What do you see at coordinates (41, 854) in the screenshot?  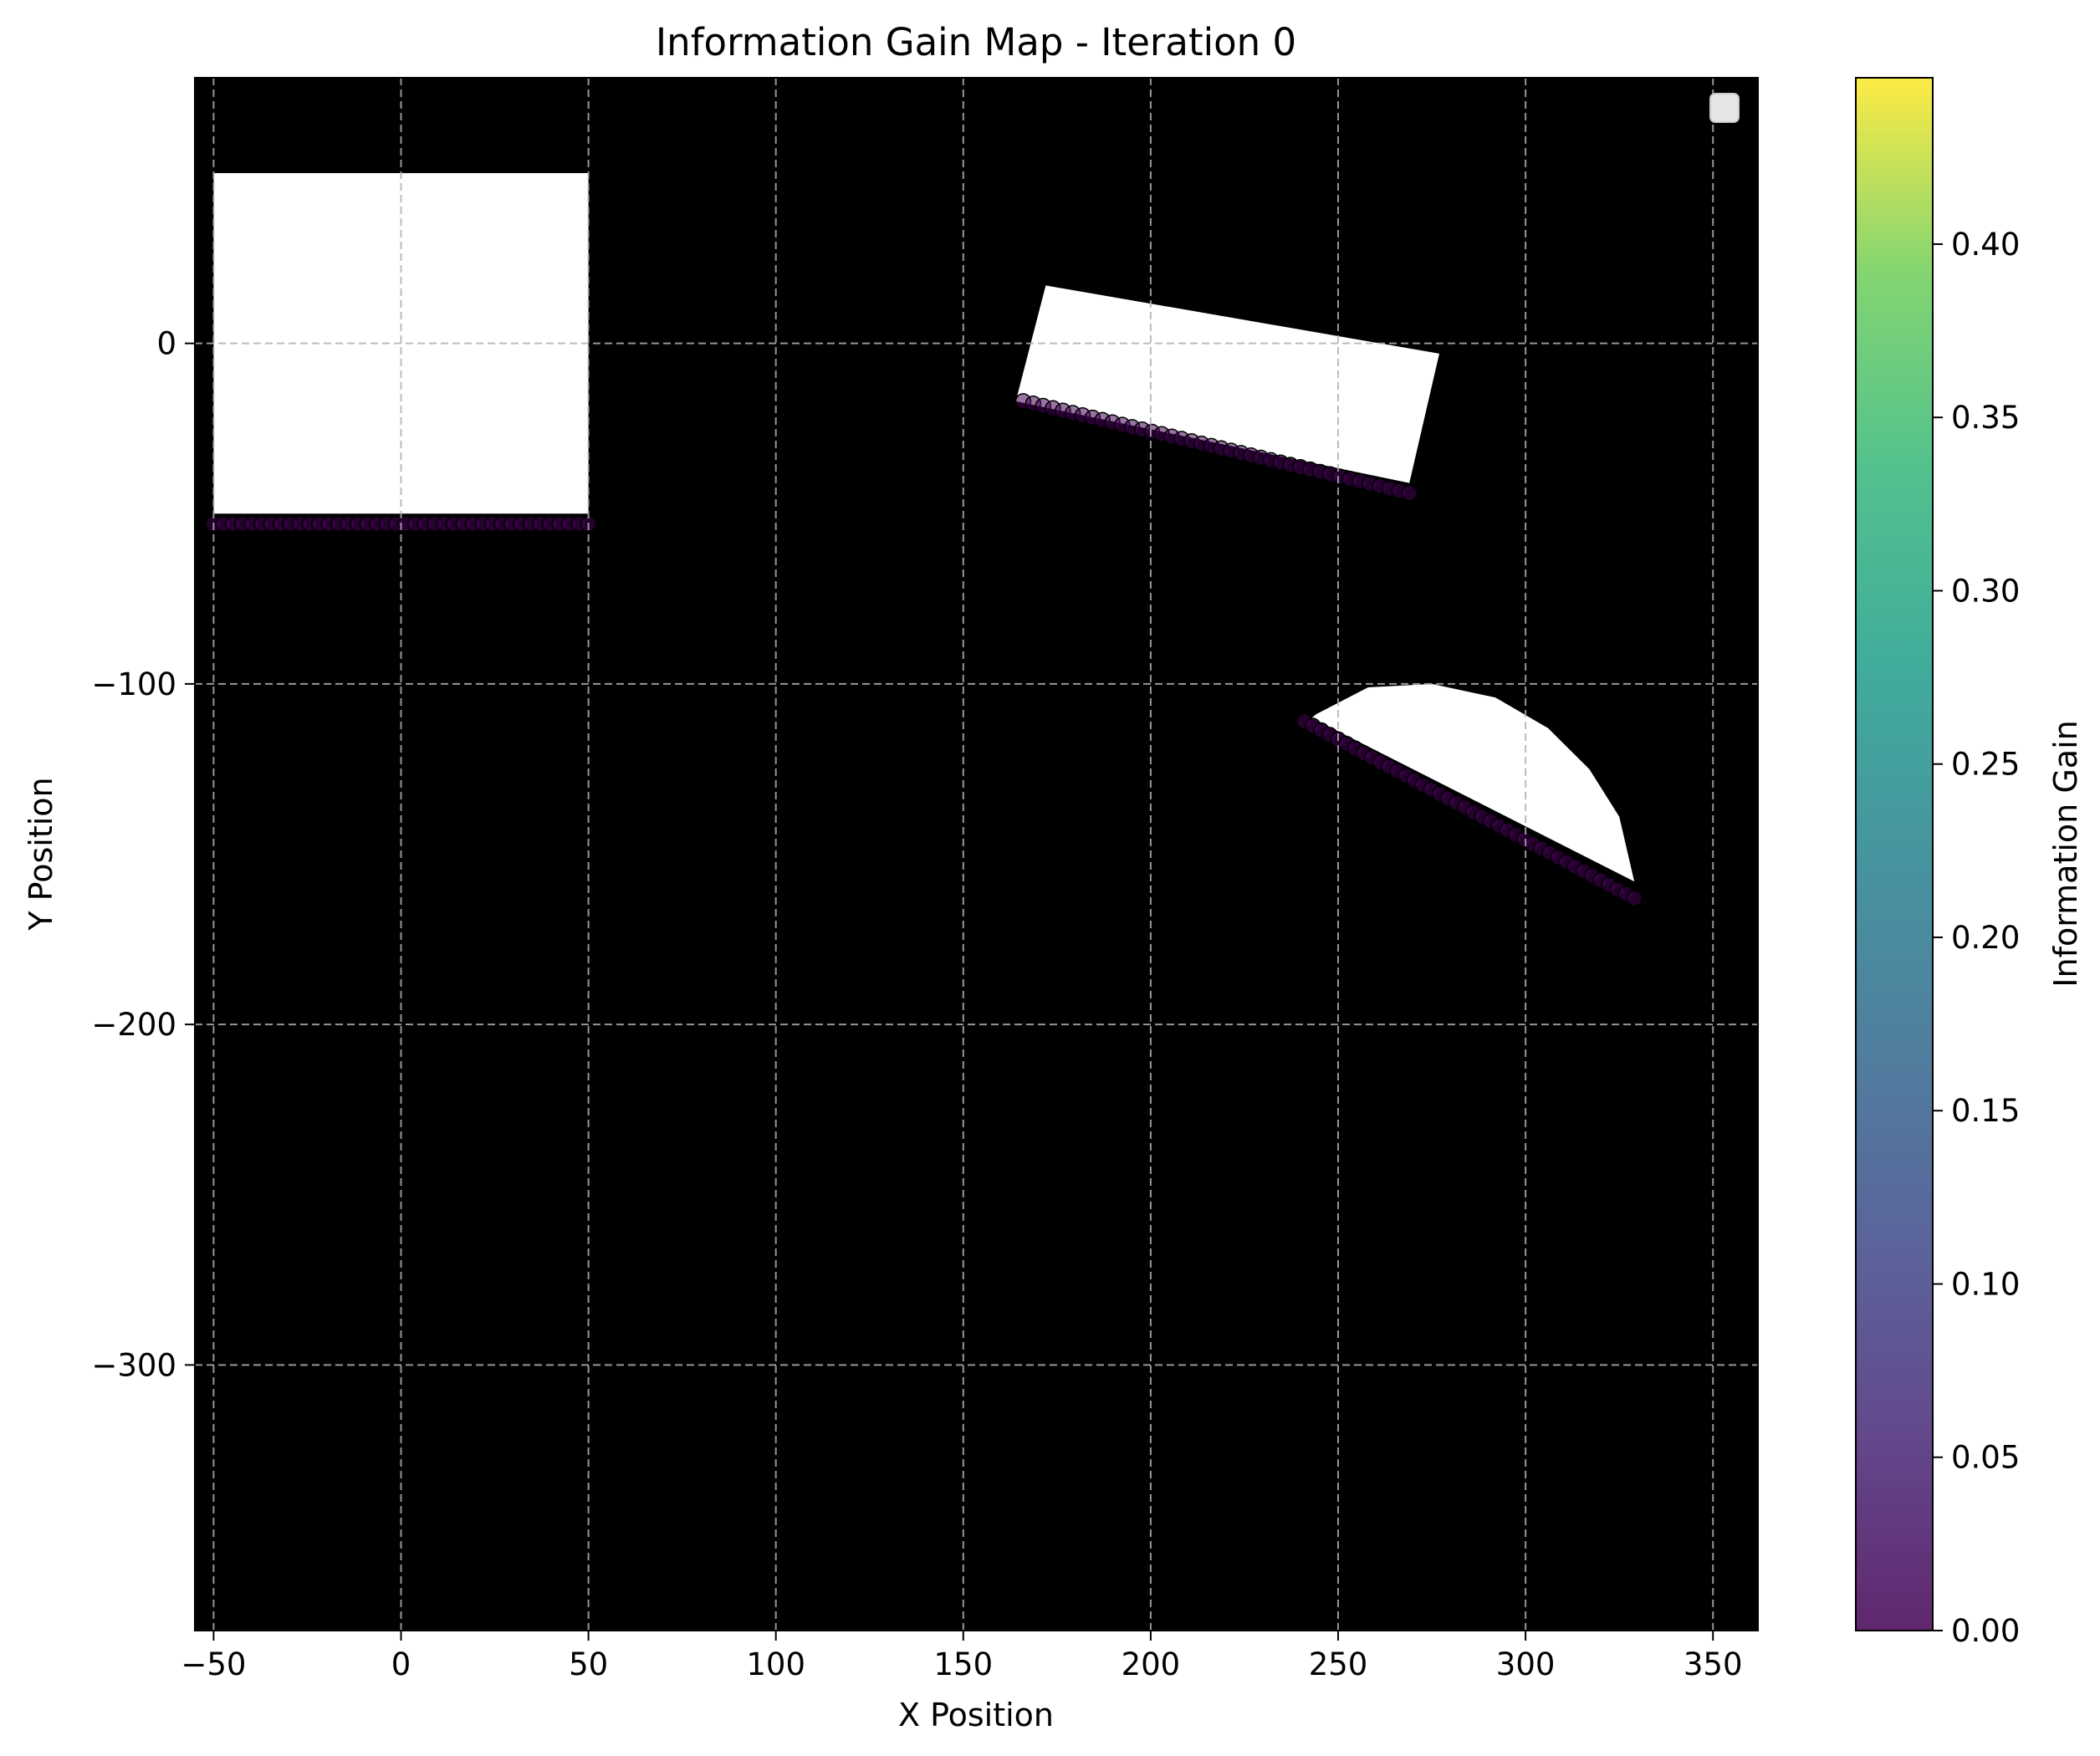 I see `y-axis-label: Y Position` at bounding box center [41, 854].